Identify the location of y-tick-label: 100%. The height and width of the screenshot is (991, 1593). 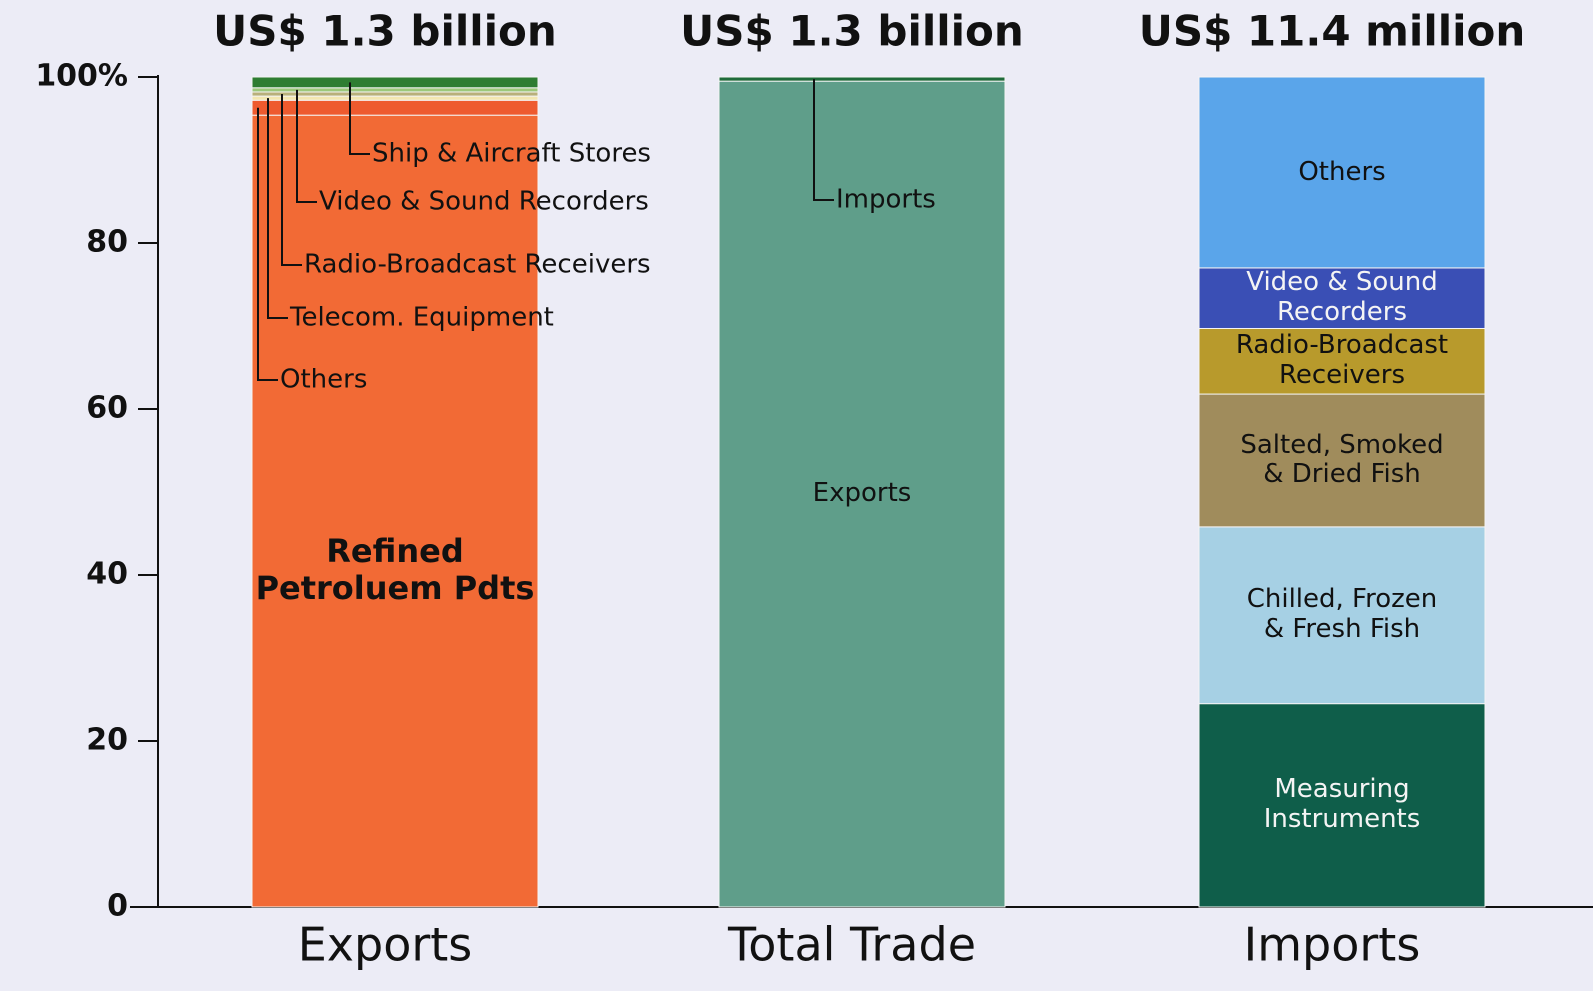
(81, 76).